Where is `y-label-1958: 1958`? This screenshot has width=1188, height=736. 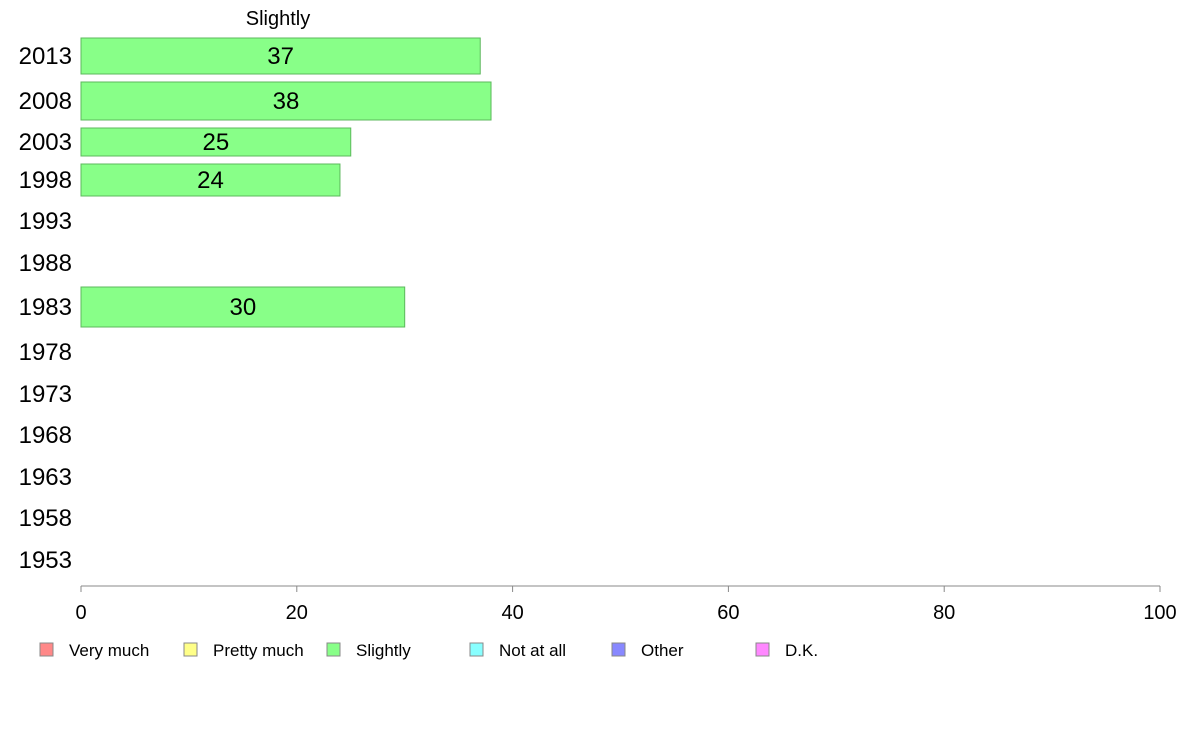 y-label-1958: 1958 is located at coordinates (45, 518).